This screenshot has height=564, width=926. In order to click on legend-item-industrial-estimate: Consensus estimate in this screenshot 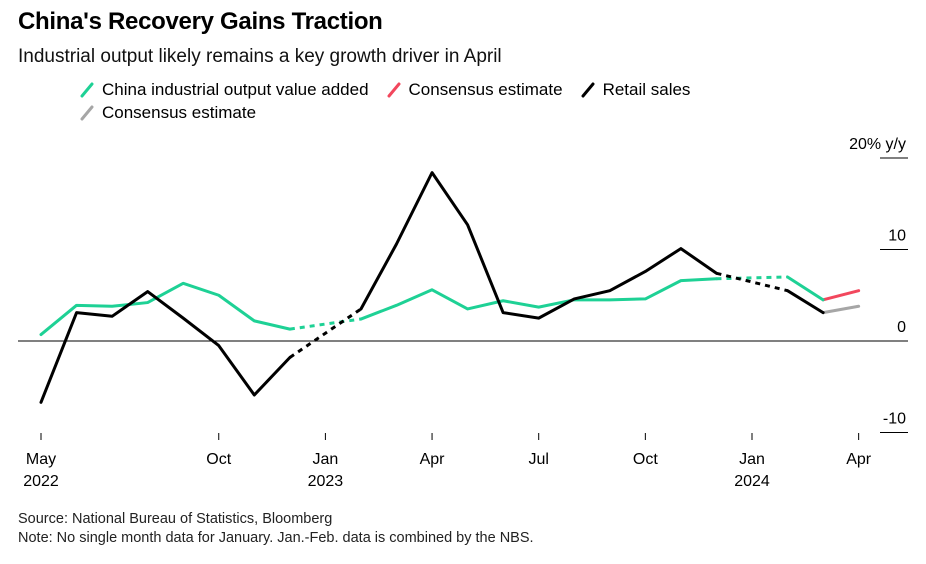, I will do `click(475, 90)`.